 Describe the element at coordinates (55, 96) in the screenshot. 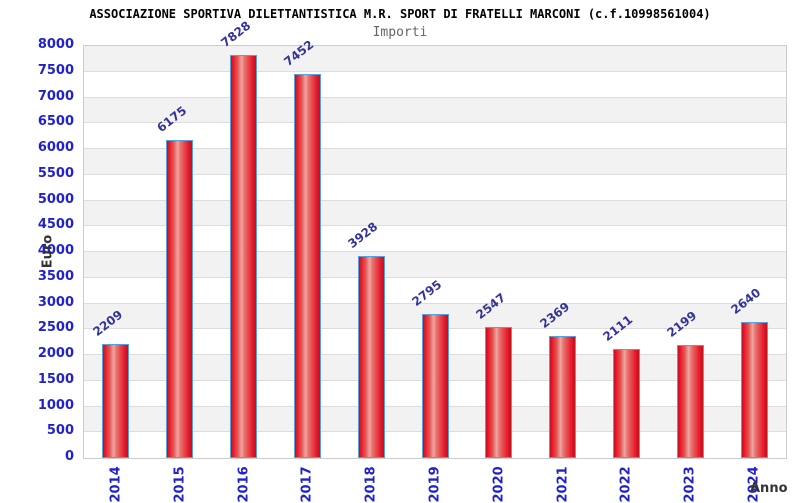

I see `y-tick-label: 7000` at that location.